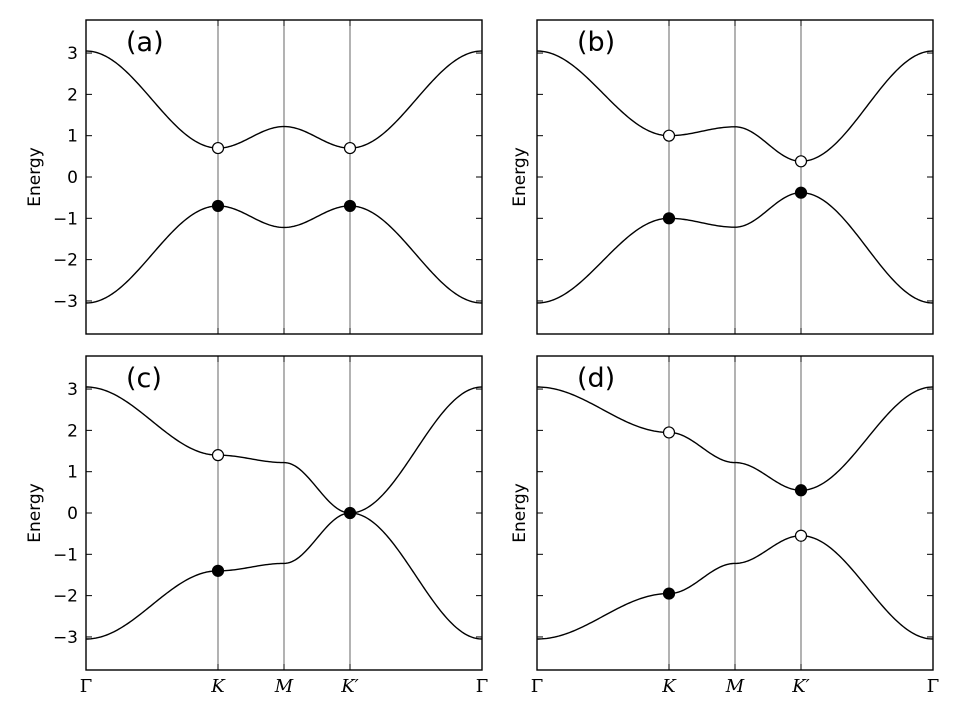 The height and width of the screenshot is (720, 960). I want to click on panel-label: (a), so click(145, 42).